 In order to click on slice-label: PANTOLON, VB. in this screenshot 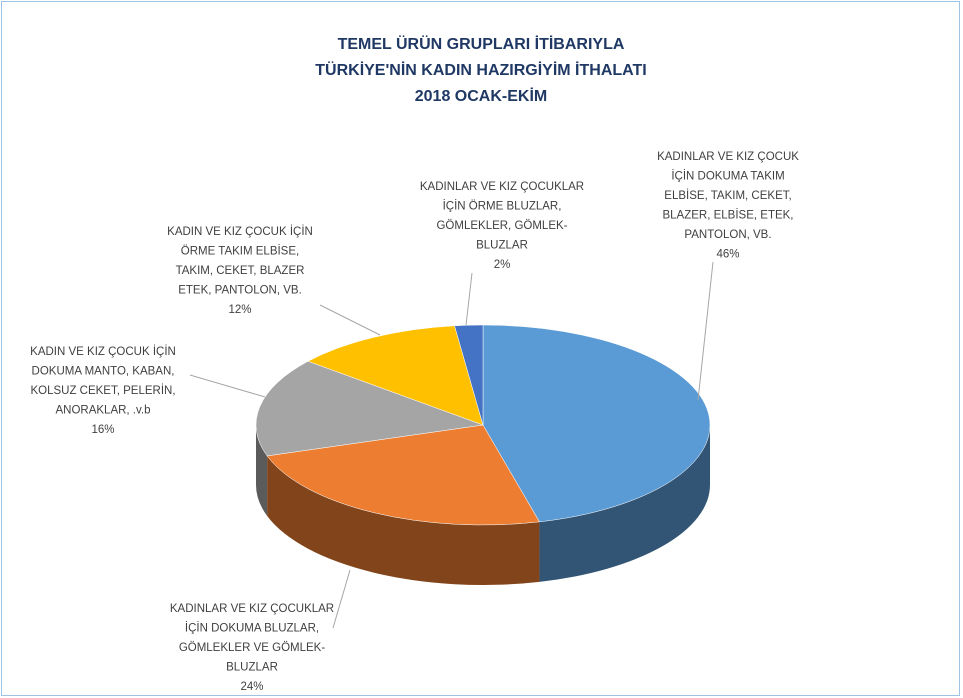, I will do `click(727, 235)`.